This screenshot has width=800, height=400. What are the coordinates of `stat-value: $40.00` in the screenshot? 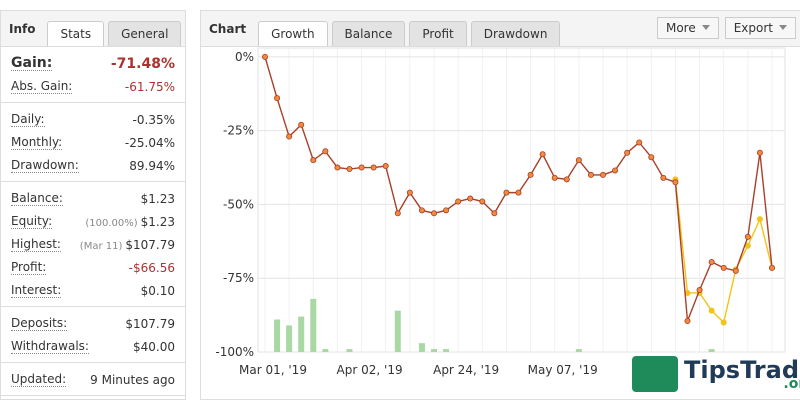 It's located at (154, 347).